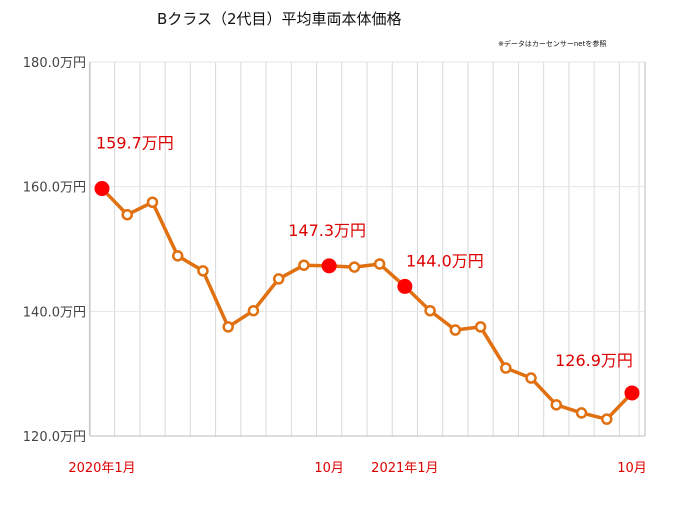 Image resolution: width=680 pixels, height=510 pixels. Describe the element at coordinates (54, 437) in the screenshot. I see `y-tick-label: 120.0万円` at that location.